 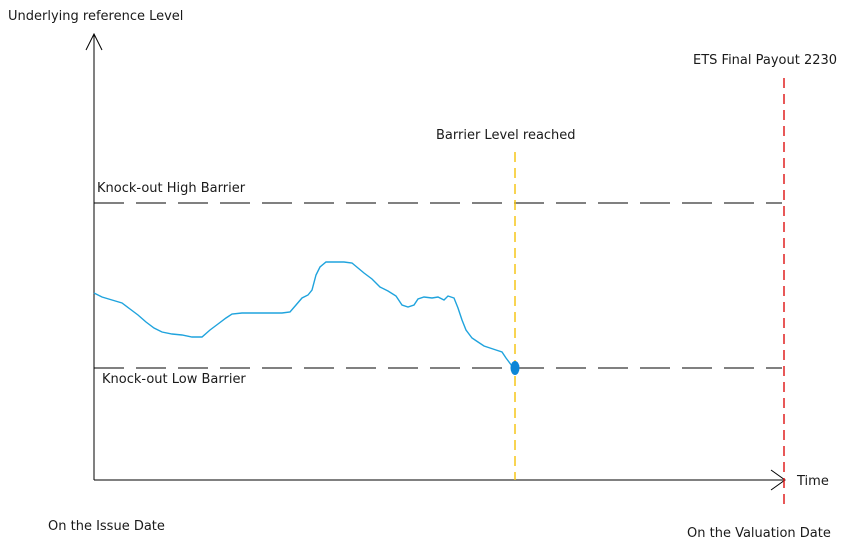 What do you see at coordinates (106, 526) in the screenshot?
I see `start-date-label: On the Issue Date` at bounding box center [106, 526].